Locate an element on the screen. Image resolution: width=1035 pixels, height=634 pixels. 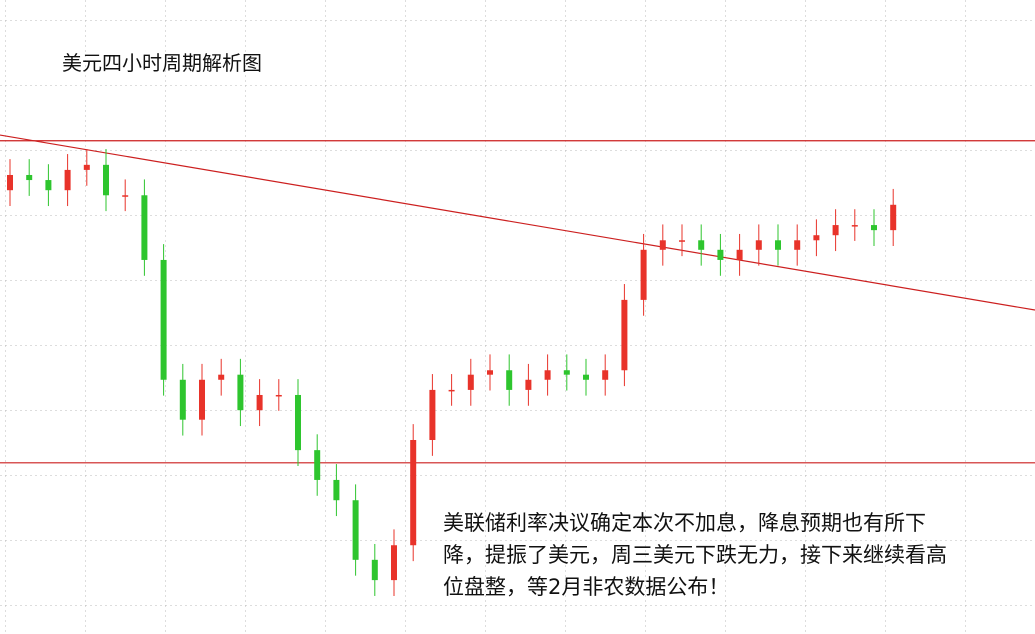
annotation: 降，提振了美元，周三美元下跌无力，接下来继续看高 is located at coordinates (695, 555).